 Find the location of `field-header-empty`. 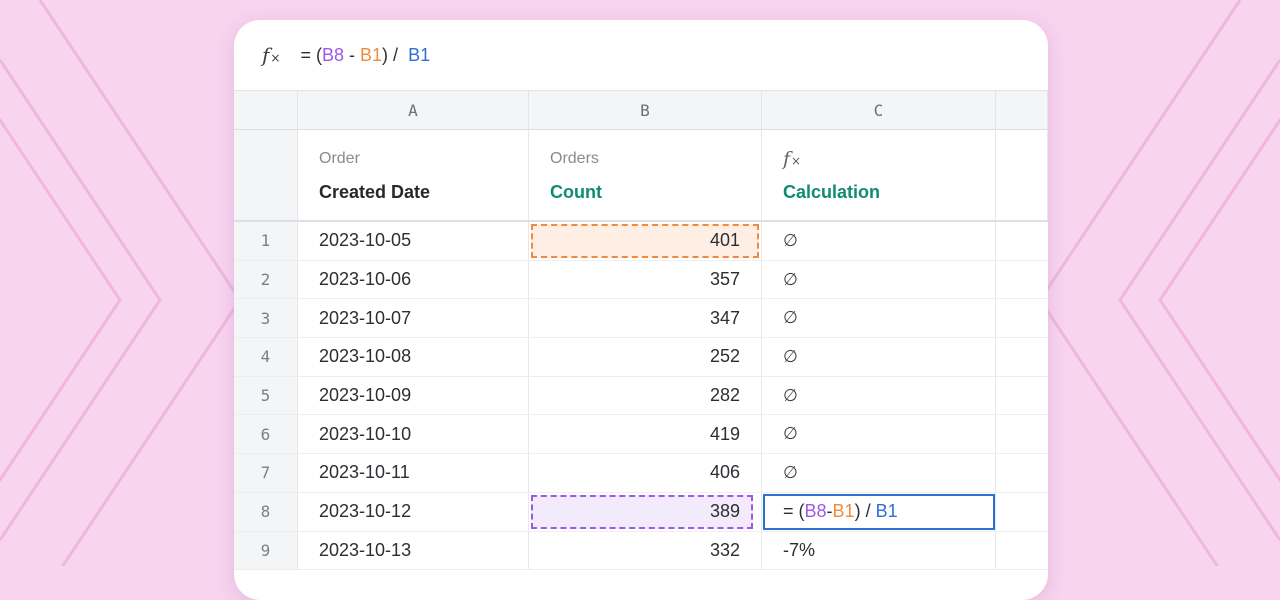

field-header-empty is located at coordinates (1022, 175).